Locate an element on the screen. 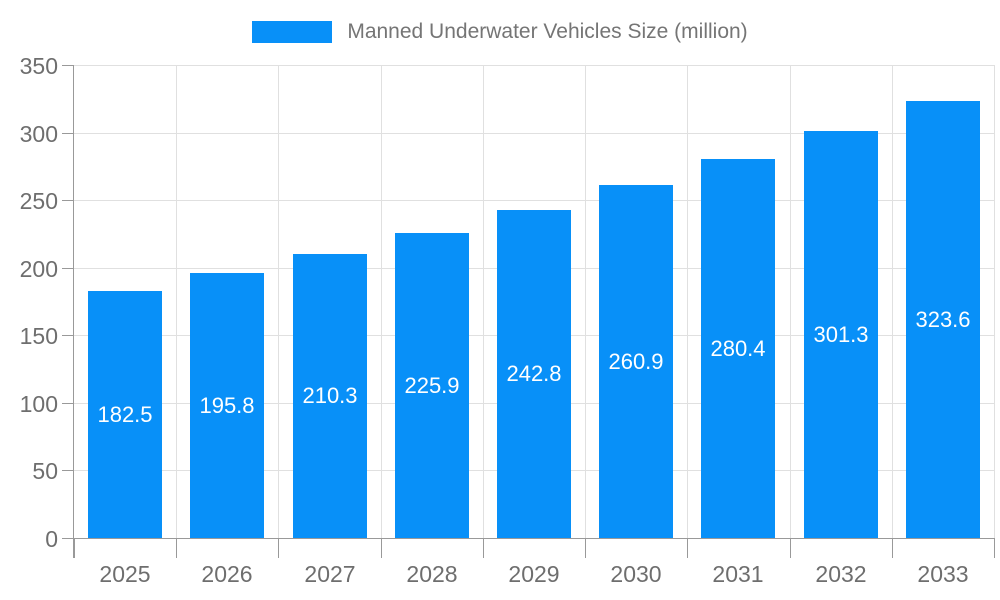 This screenshot has height=600, width=1000. bar-2026 is located at coordinates (227, 405).